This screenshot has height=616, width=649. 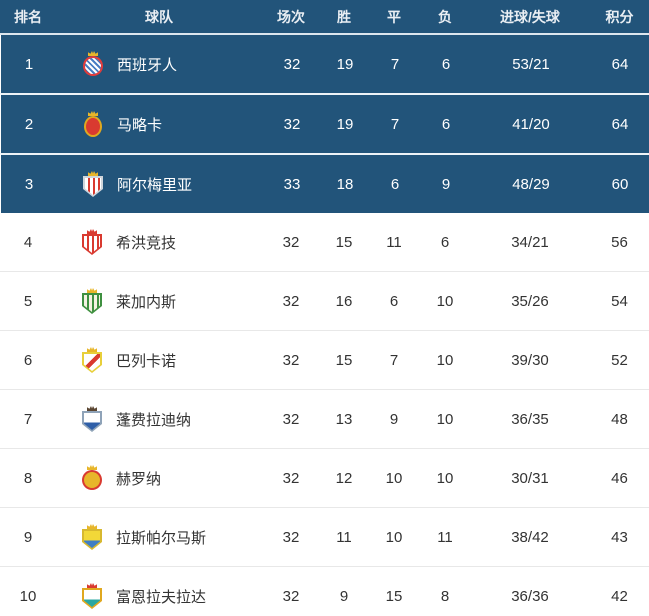 I want to click on team-cell: 马略卡, so click(x=160, y=124).